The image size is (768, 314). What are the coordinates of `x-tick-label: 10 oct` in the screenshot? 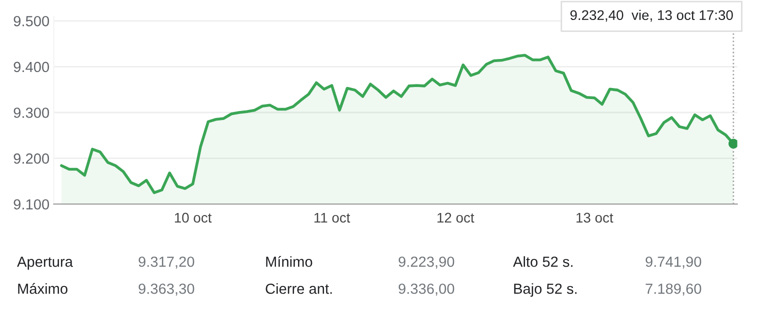 It's located at (193, 217).